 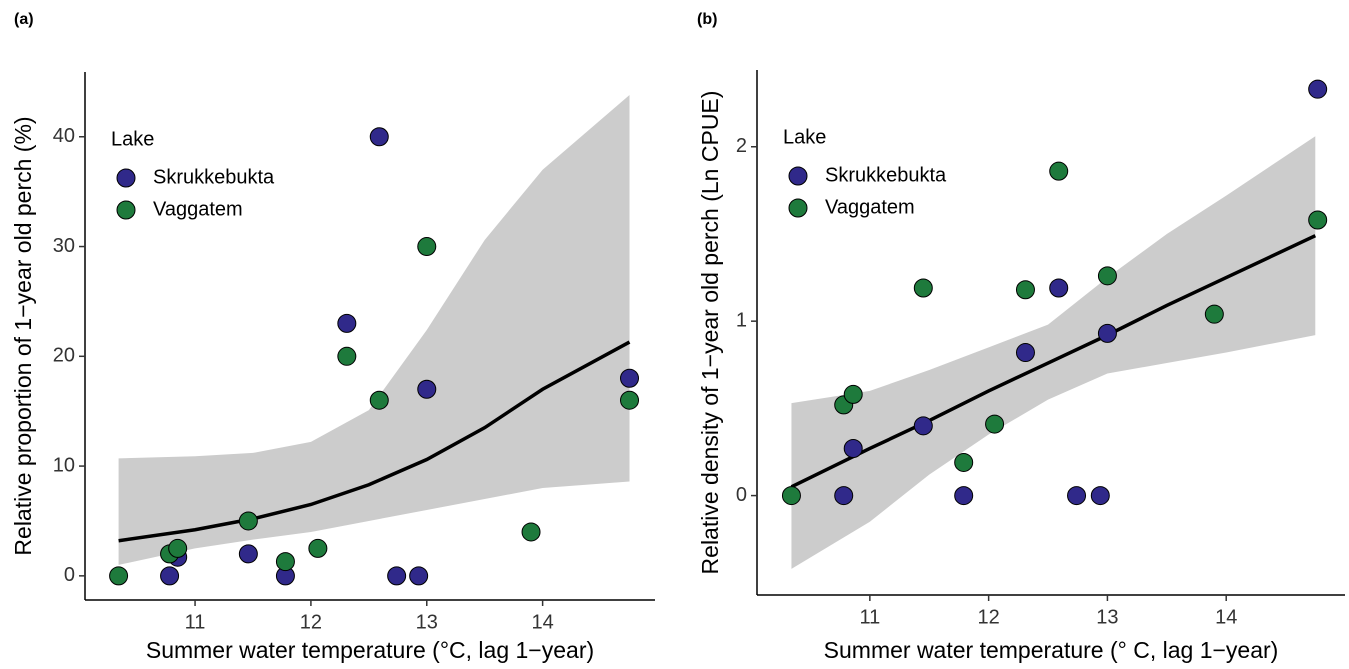 What do you see at coordinates (707, 19) in the screenshot?
I see `panel-label: (b)` at bounding box center [707, 19].